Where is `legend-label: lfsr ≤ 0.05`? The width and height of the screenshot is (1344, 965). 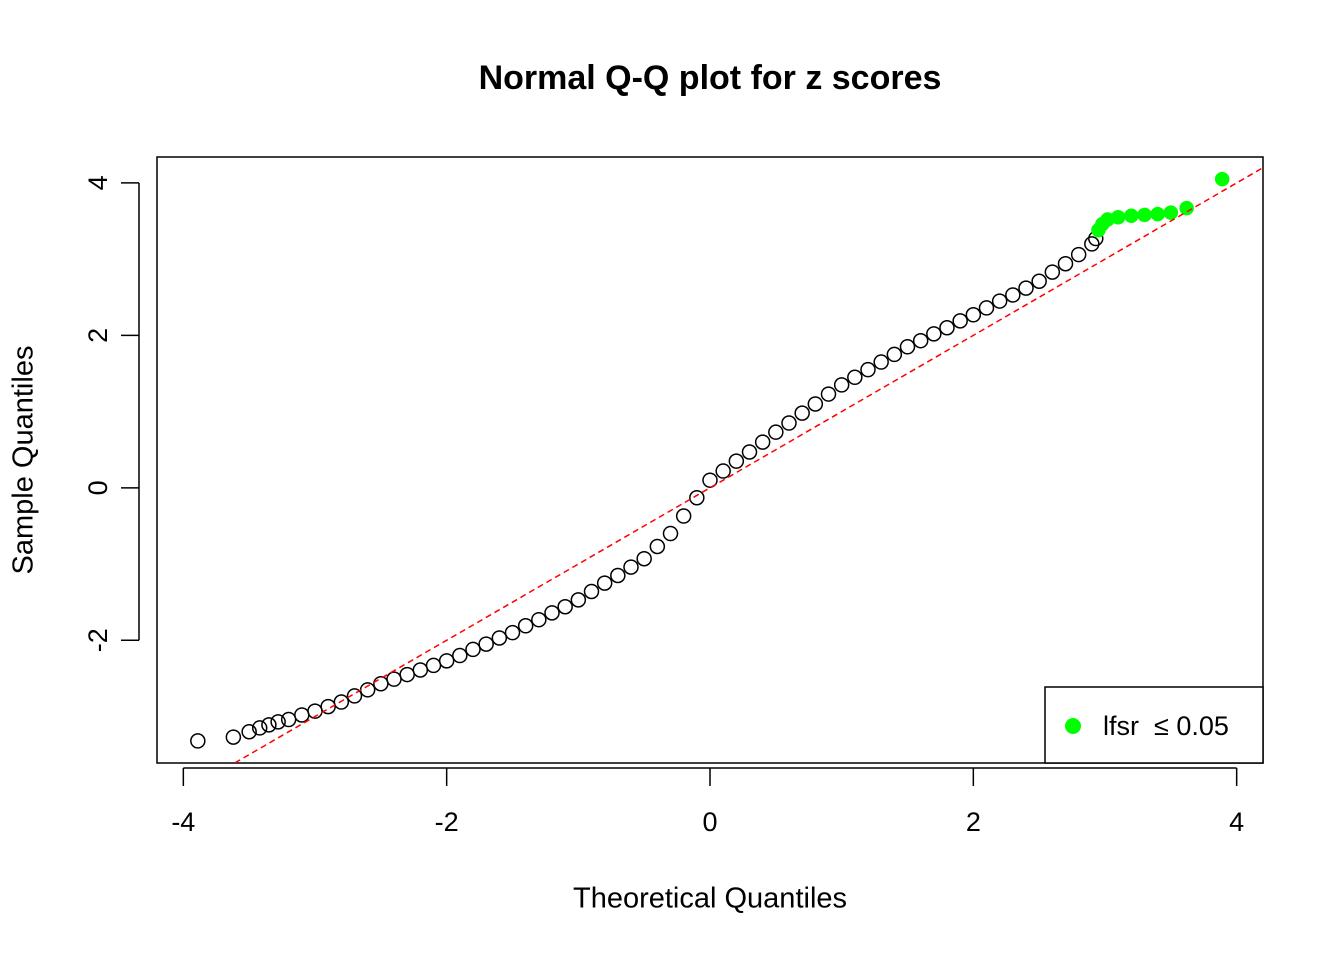
legend-label: lfsr ≤ 0.05 is located at coordinates (1166, 726).